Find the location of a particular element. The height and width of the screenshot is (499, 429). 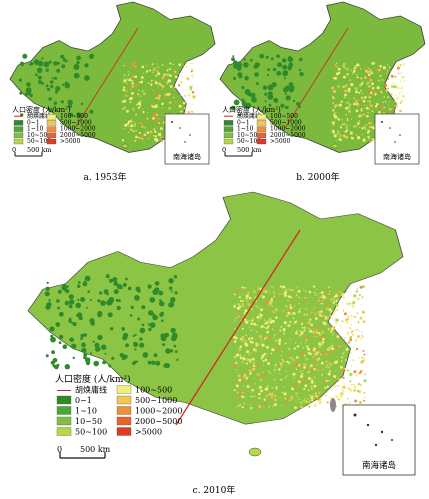

legend-hu-line-label: 胡焕庸线 is located at coordinates (249, 116).